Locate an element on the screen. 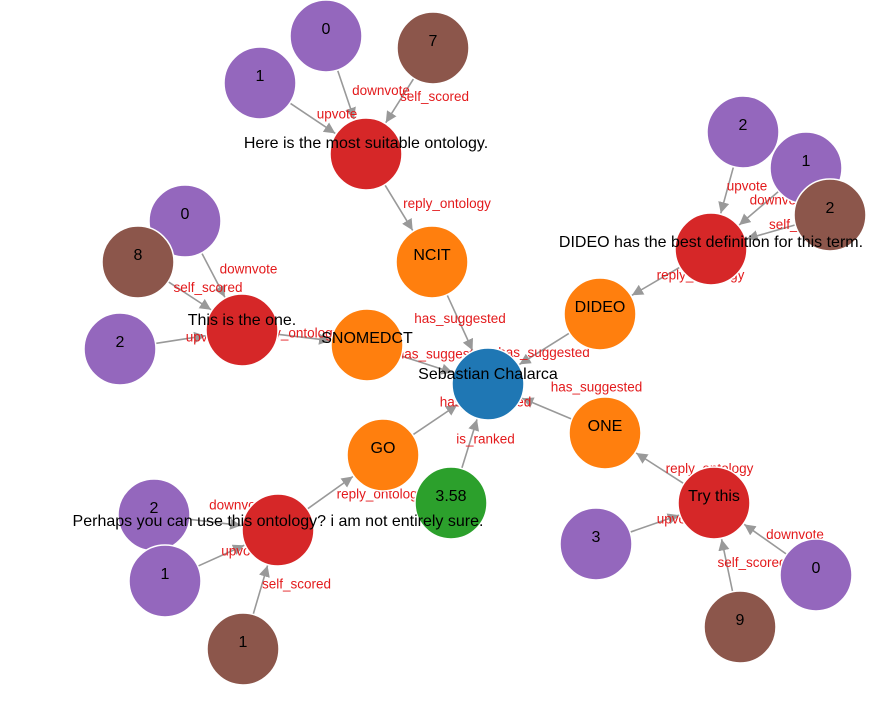 The width and height of the screenshot is (895, 721). edge-label-v2a-c2: upvote is located at coordinates (747, 186).